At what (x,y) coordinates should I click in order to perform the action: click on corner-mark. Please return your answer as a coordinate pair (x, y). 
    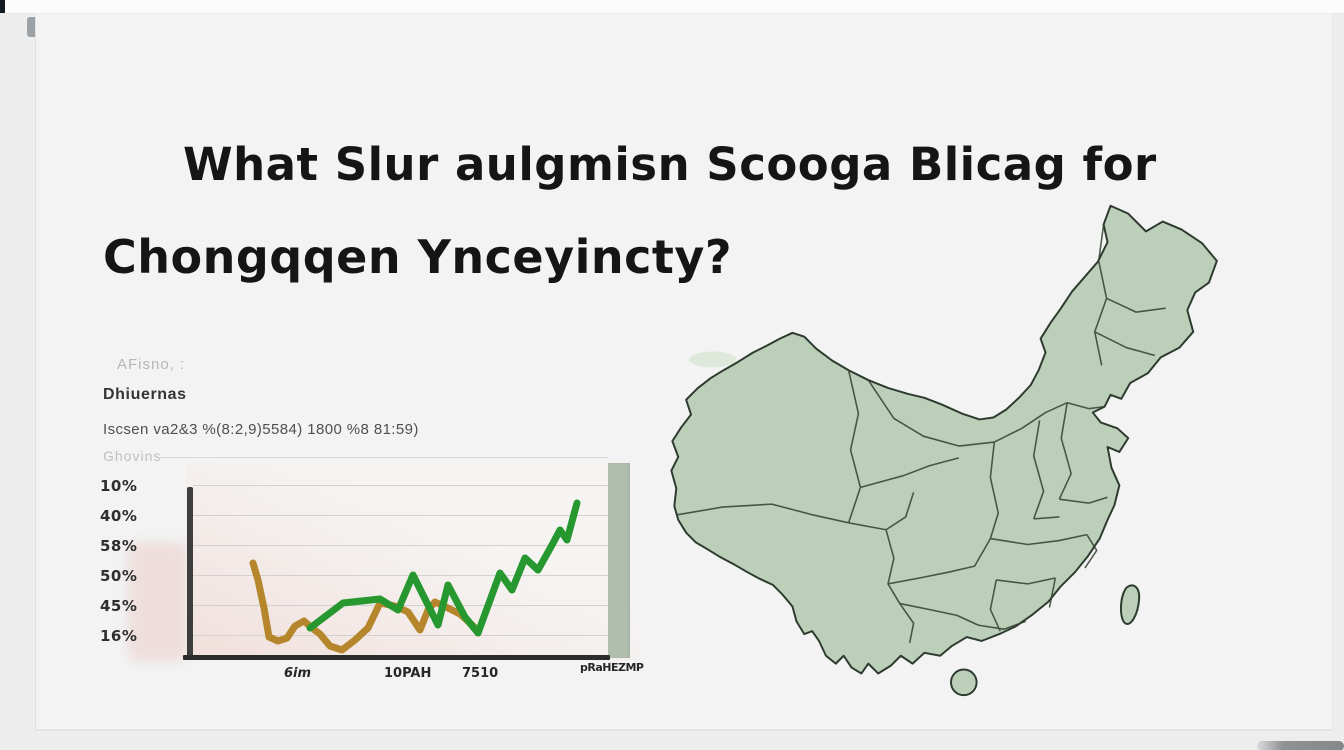
    Looking at the image, I should click on (2, 6).